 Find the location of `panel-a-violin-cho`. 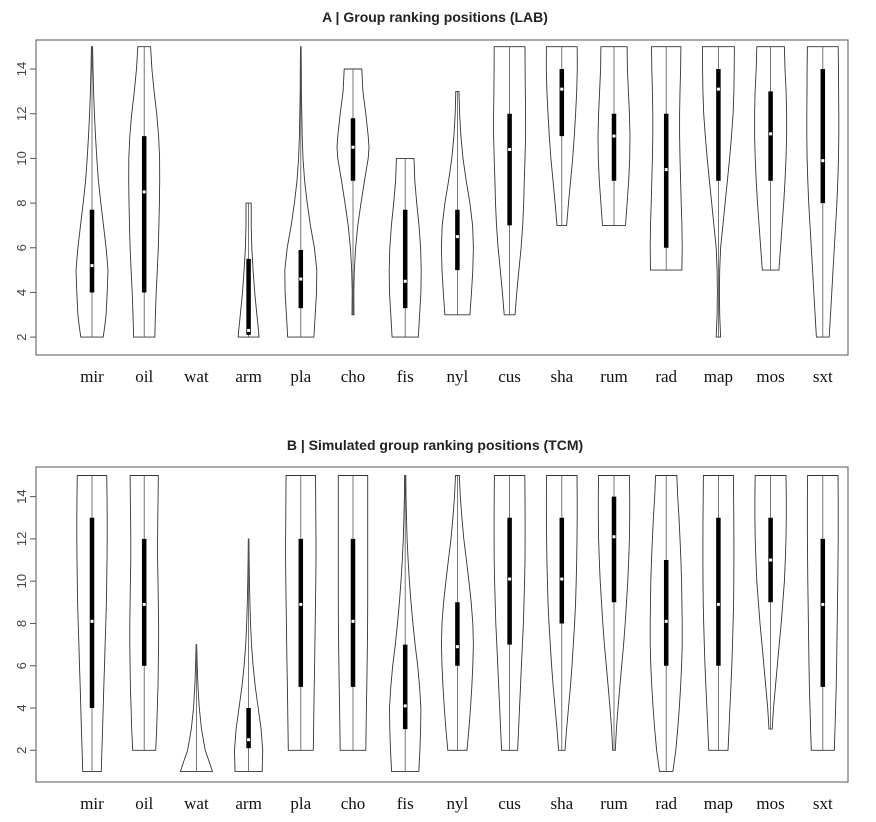

panel-a-violin-cho is located at coordinates (353, 192).